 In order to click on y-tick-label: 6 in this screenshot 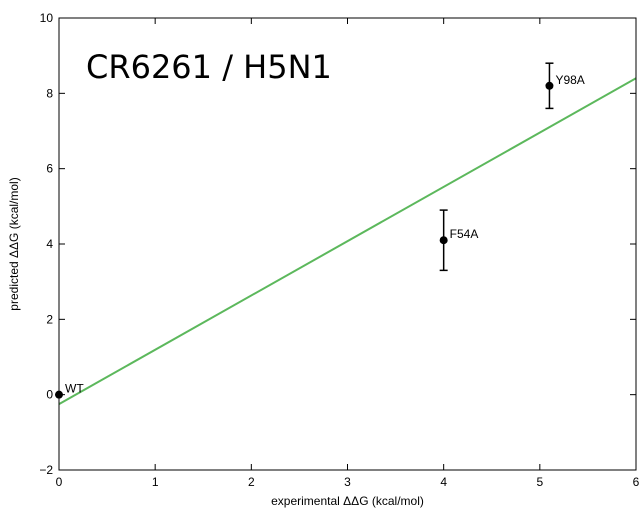, I will do `click(49, 169)`.